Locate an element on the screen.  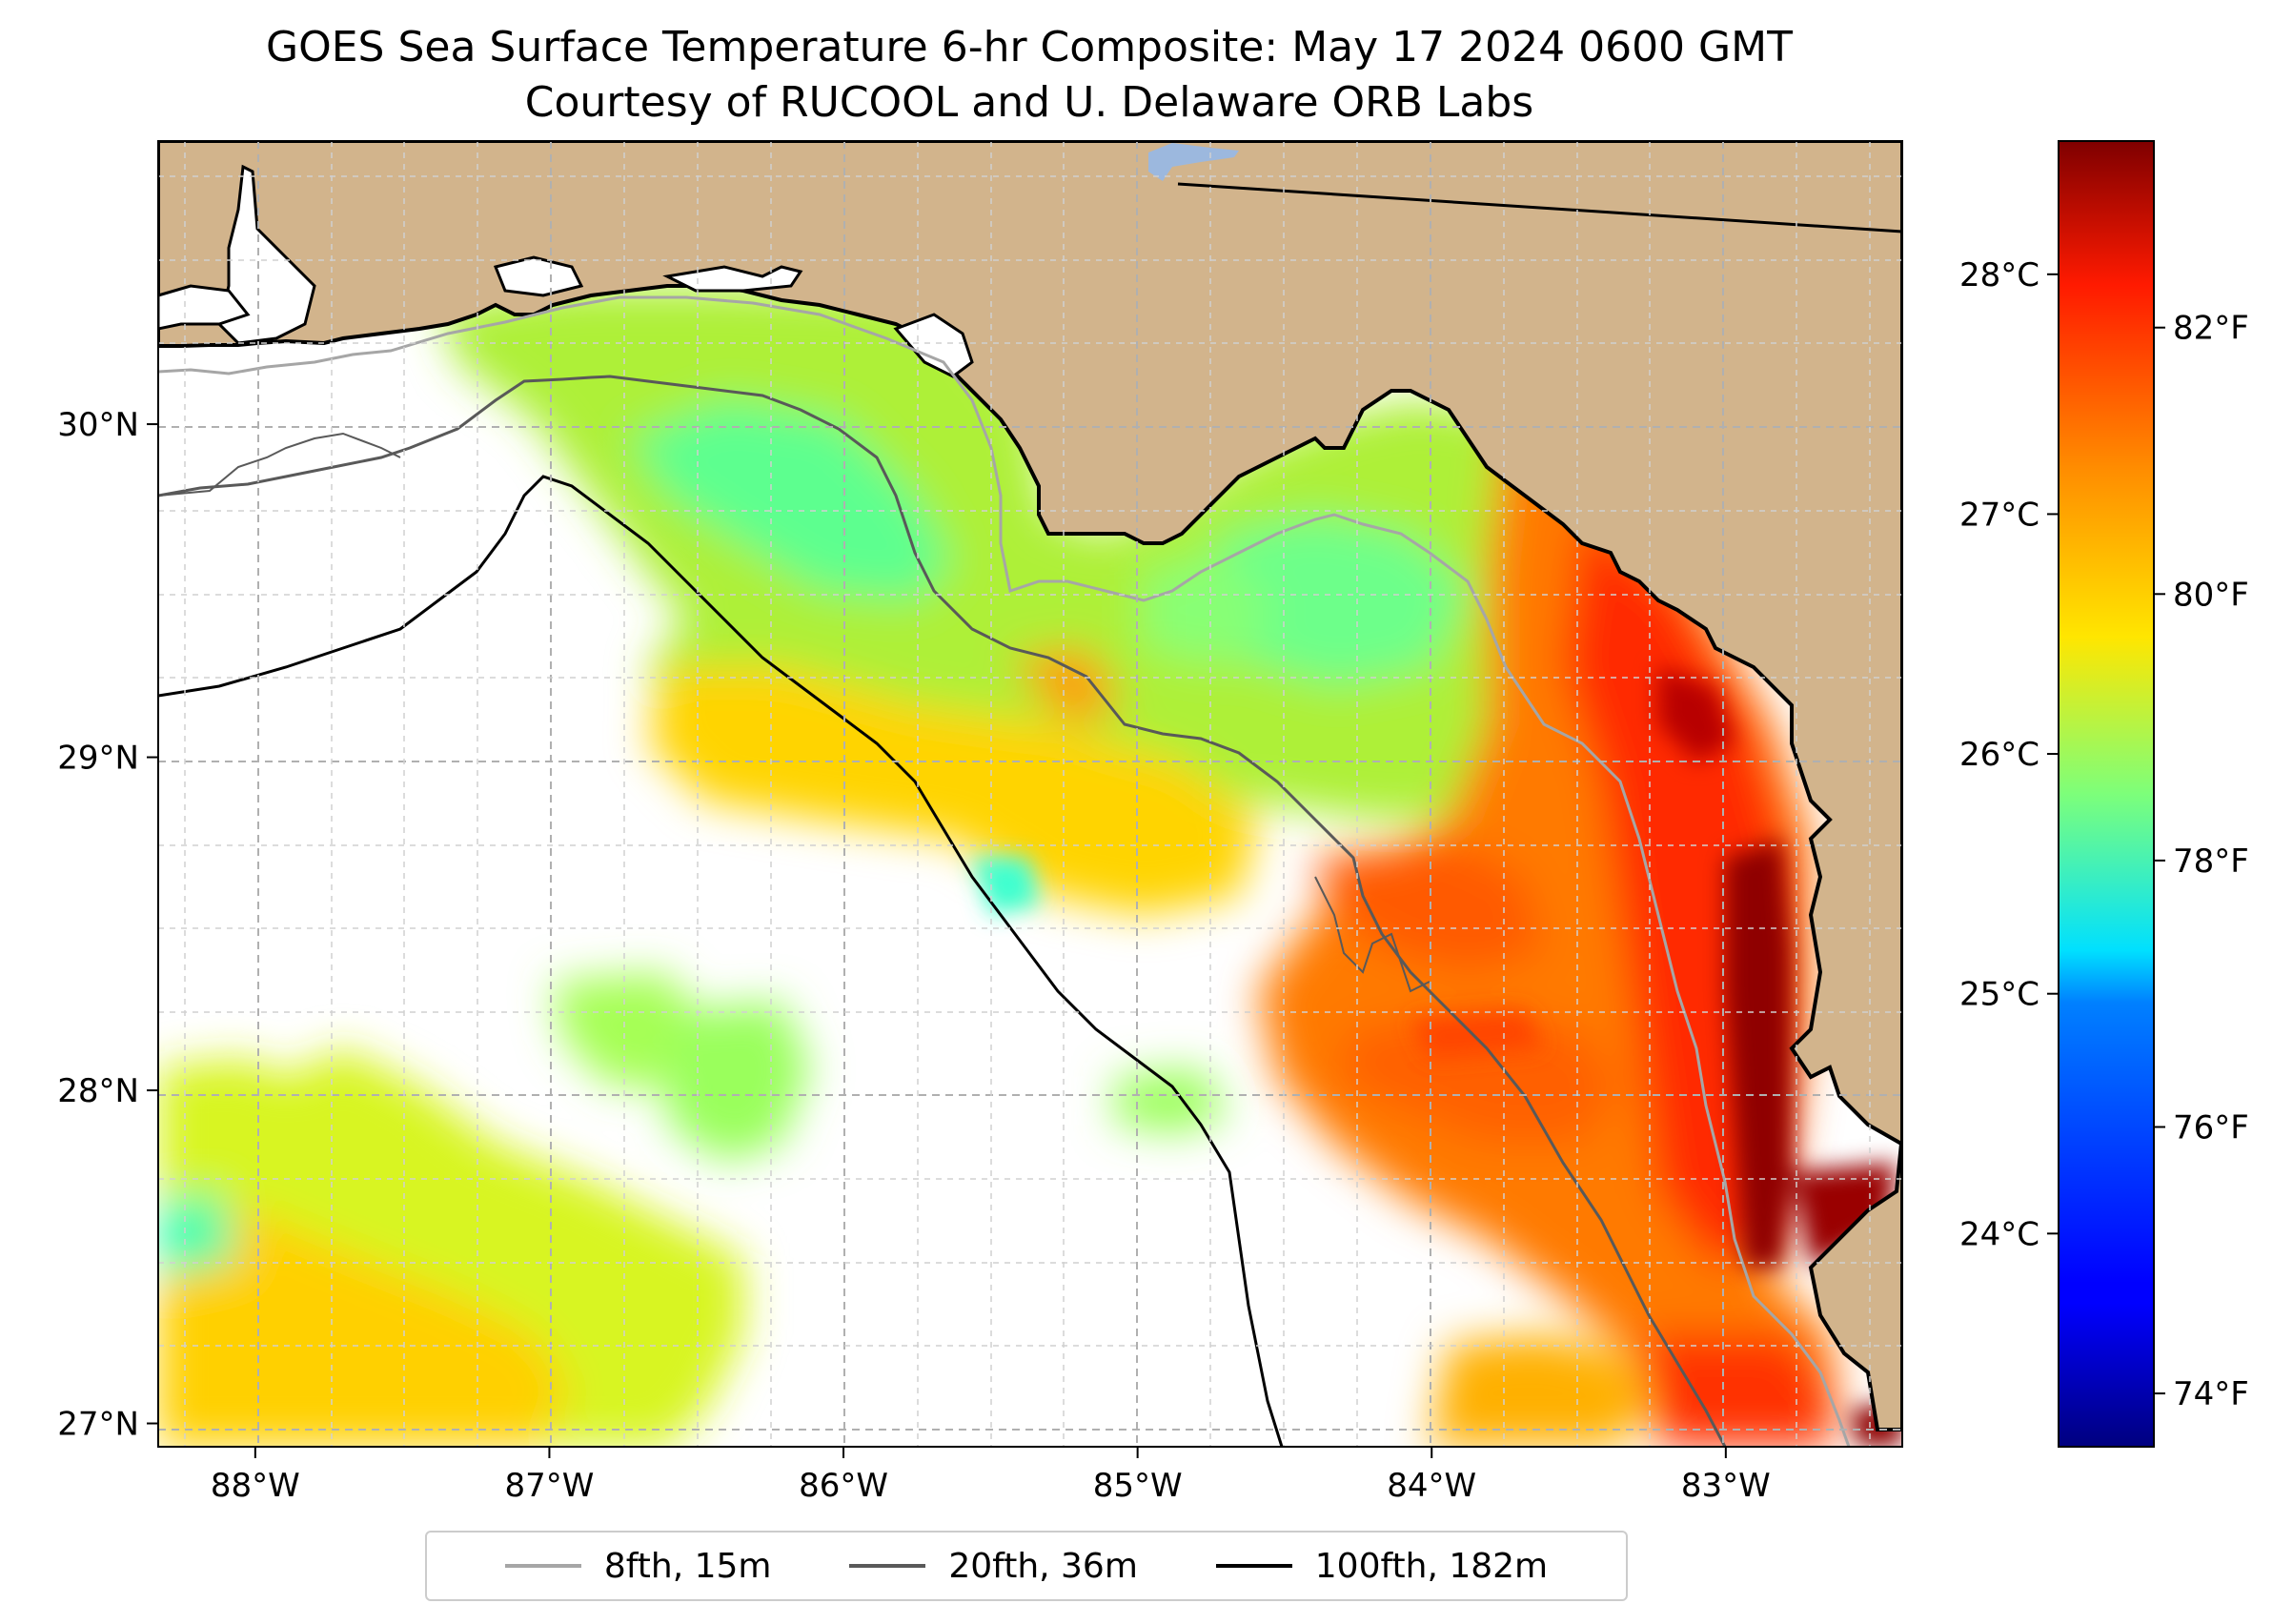
lat-tick-label: 30°N is located at coordinates (98, 425).